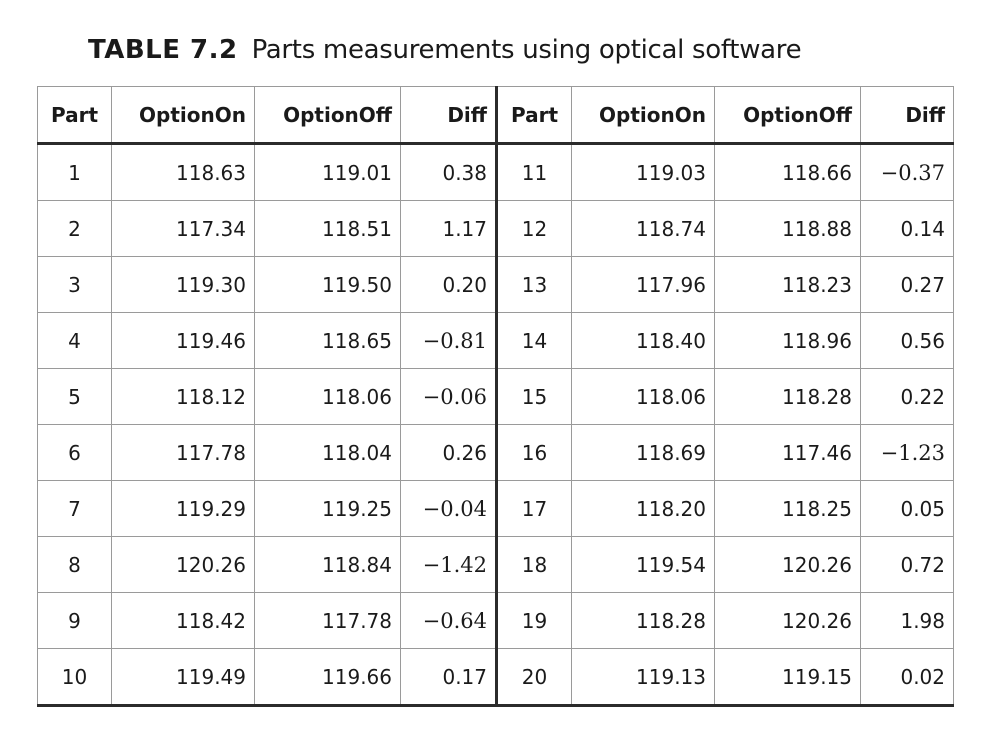  What do you see at coordinates (534, 508) in the screenshot?
I see `part-cell: 17` at bounding box center [534, 508].